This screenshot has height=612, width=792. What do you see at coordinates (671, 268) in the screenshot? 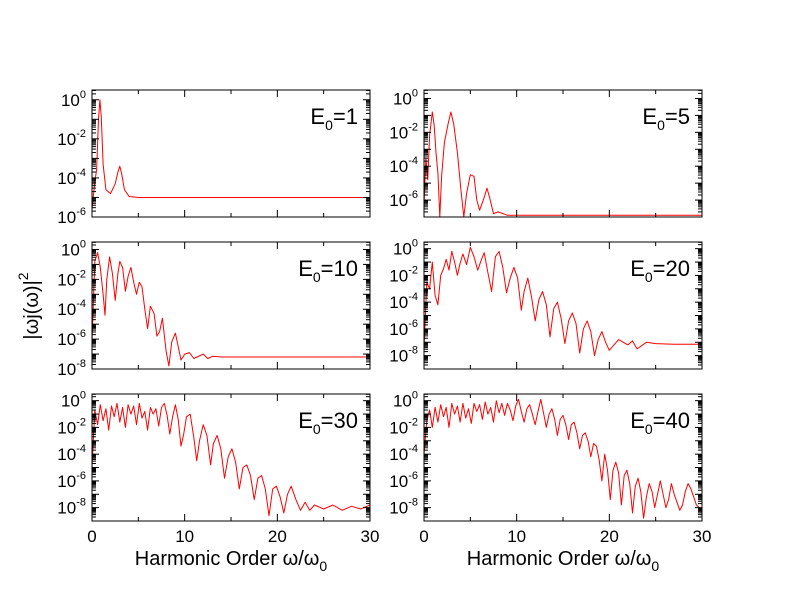
I see `panel-label-value: =20` at bounding box center [671, 268].